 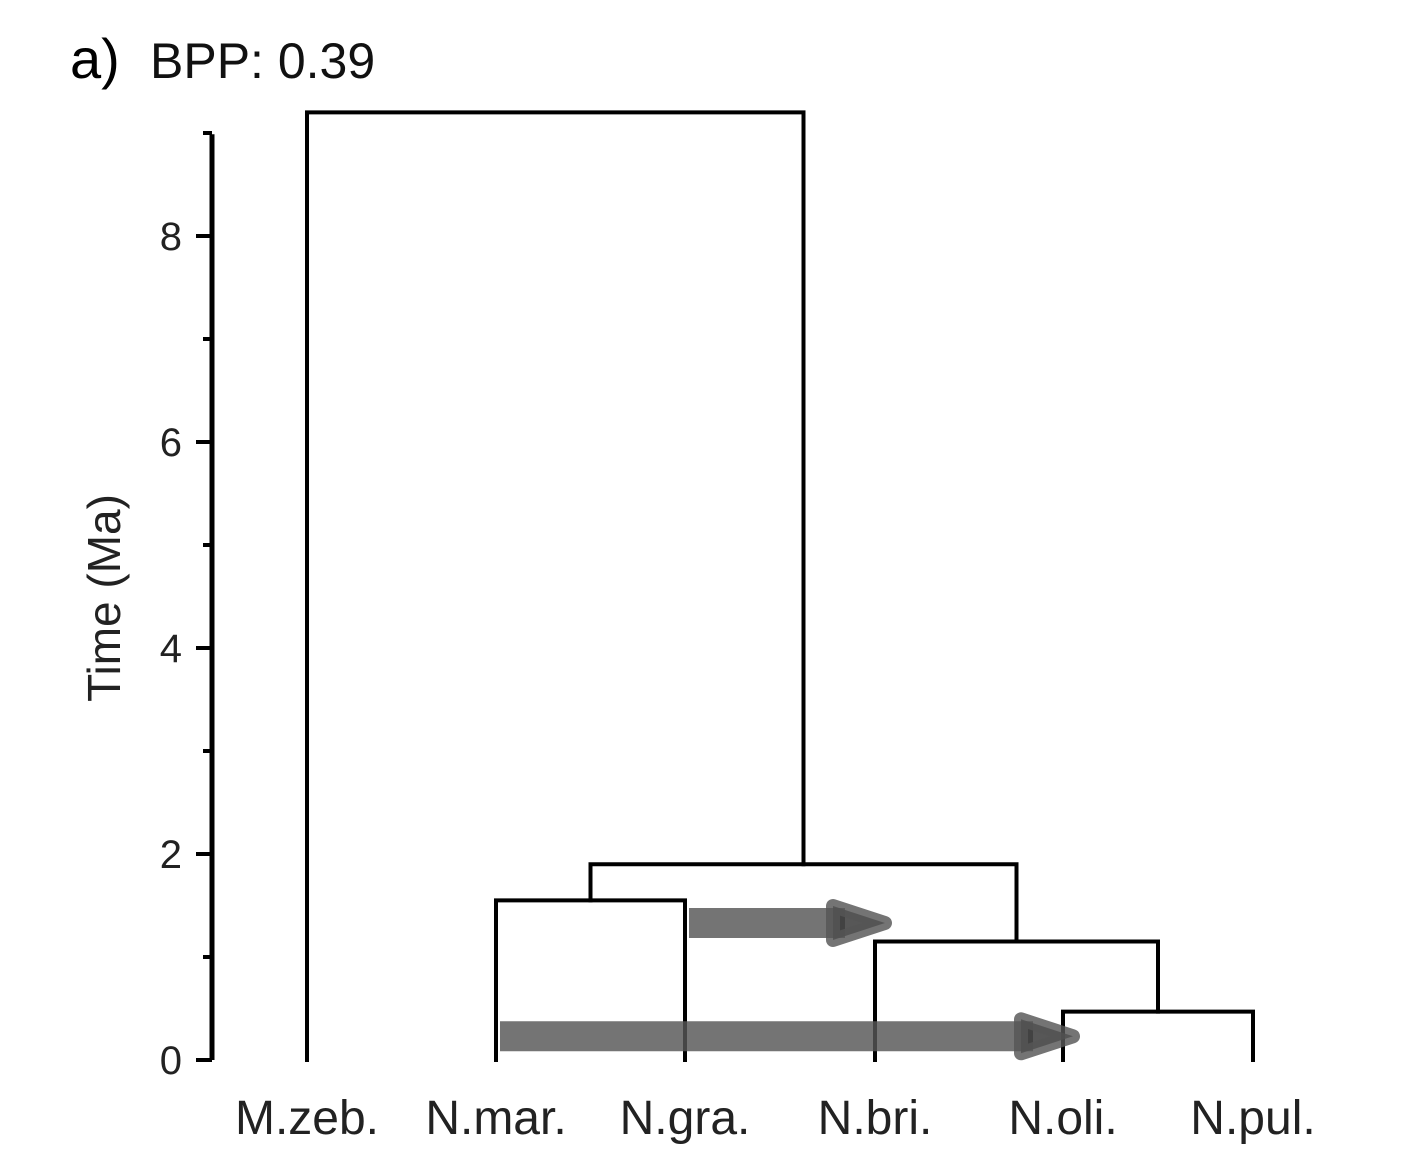 I want to click on introgression-arrows, so click(x=790, y=980).